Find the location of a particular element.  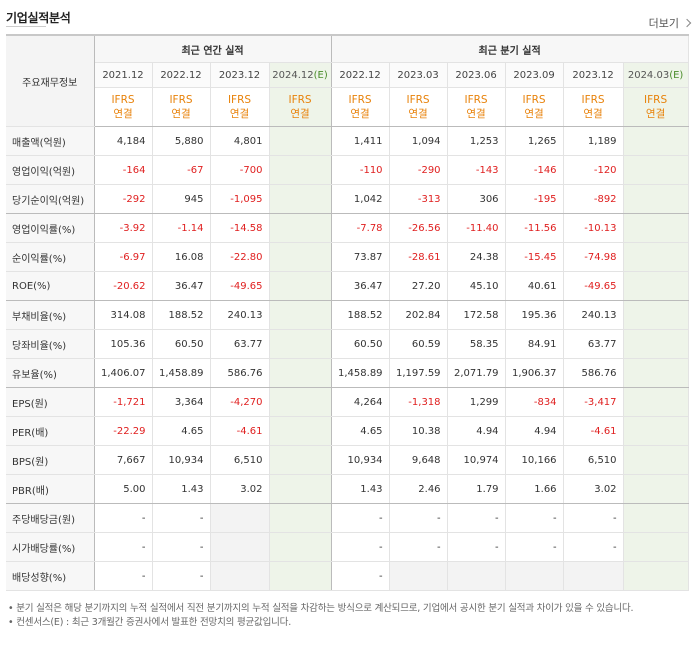

table-cell: -834 is located at coordinates (534, 402).